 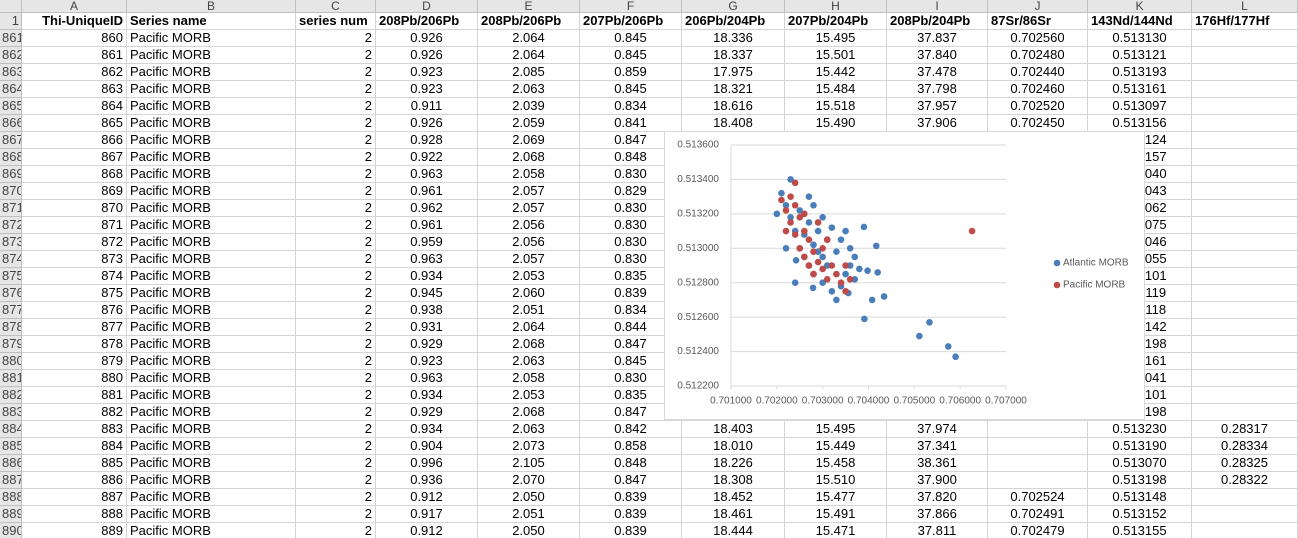 I want to click on cell: 37.974, so click(x=937, y=429).